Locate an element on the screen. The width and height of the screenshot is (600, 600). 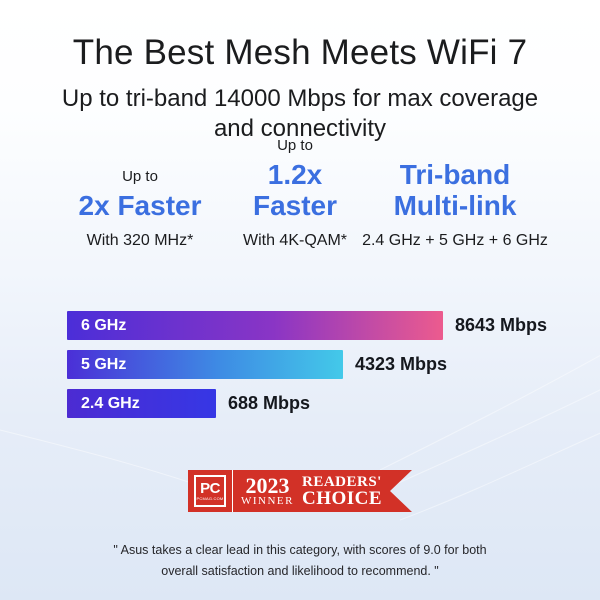
bar-value-label: 4323 Mbps is located at coordinates (401, 364).